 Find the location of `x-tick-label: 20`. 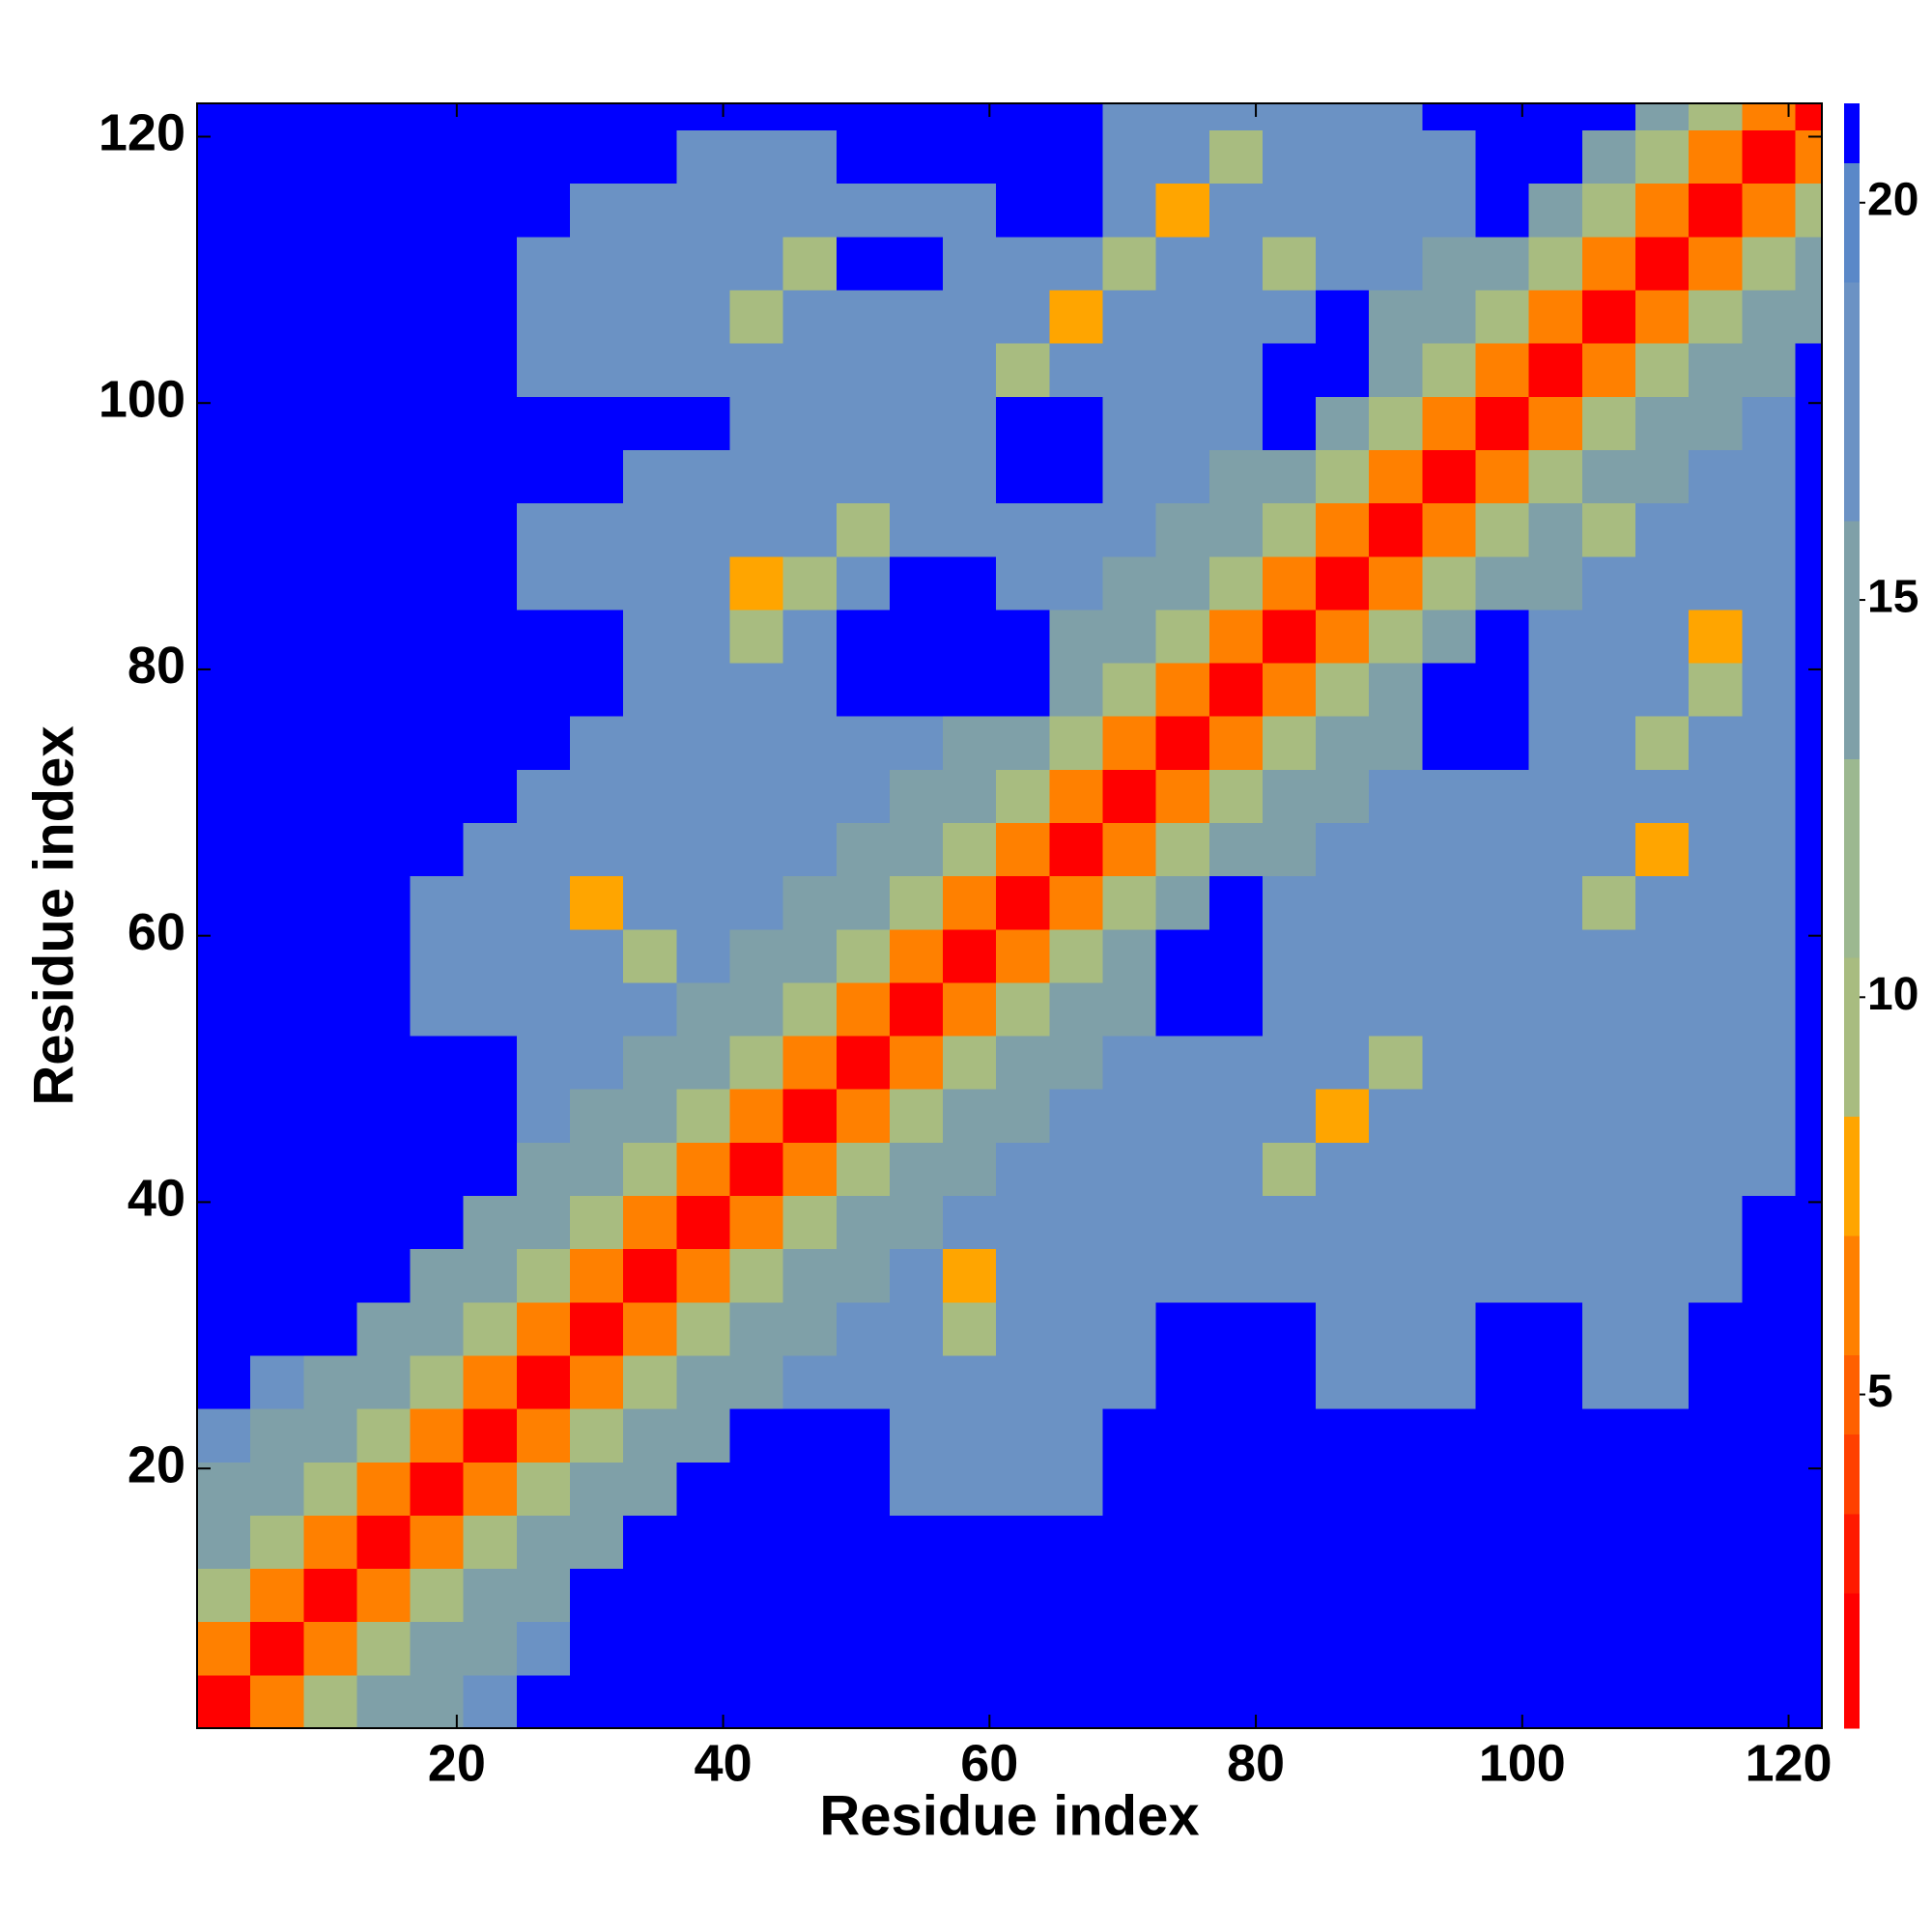

x-tick-label: 20 is located at coordinates (457, 1763).